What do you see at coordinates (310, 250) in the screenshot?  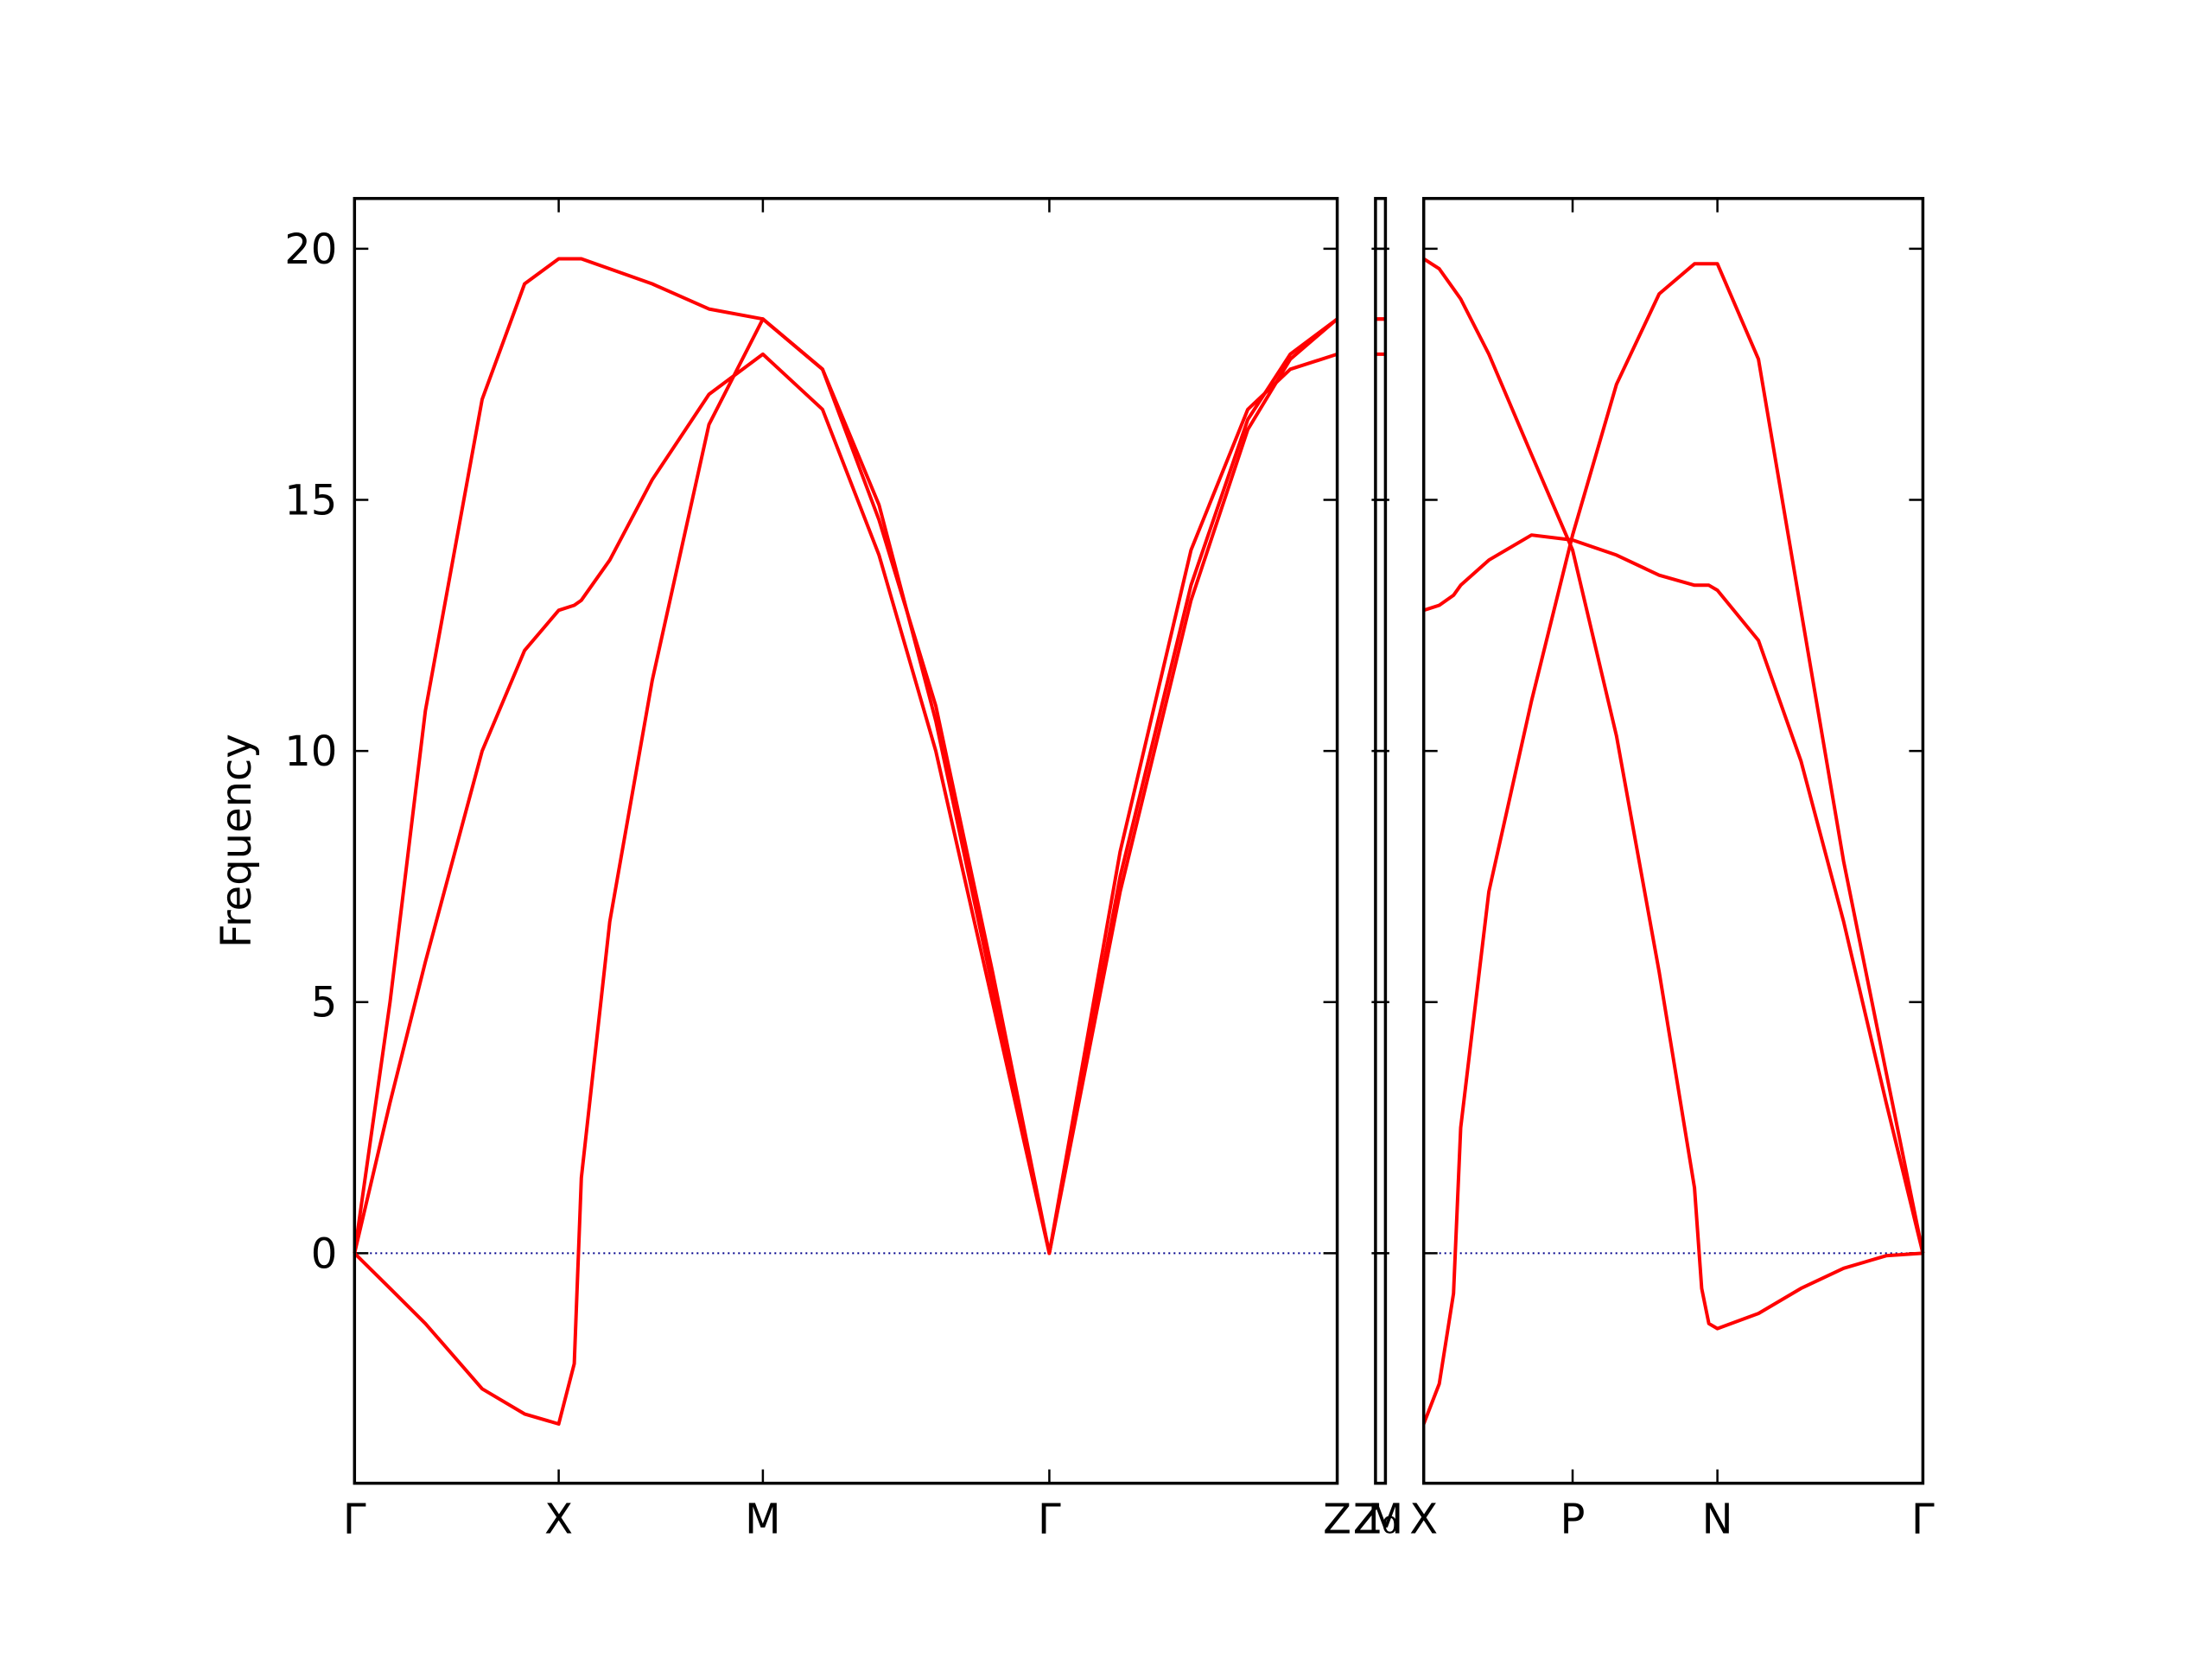 I see `y-tick-label: 20` at bounding box center [310, 250].